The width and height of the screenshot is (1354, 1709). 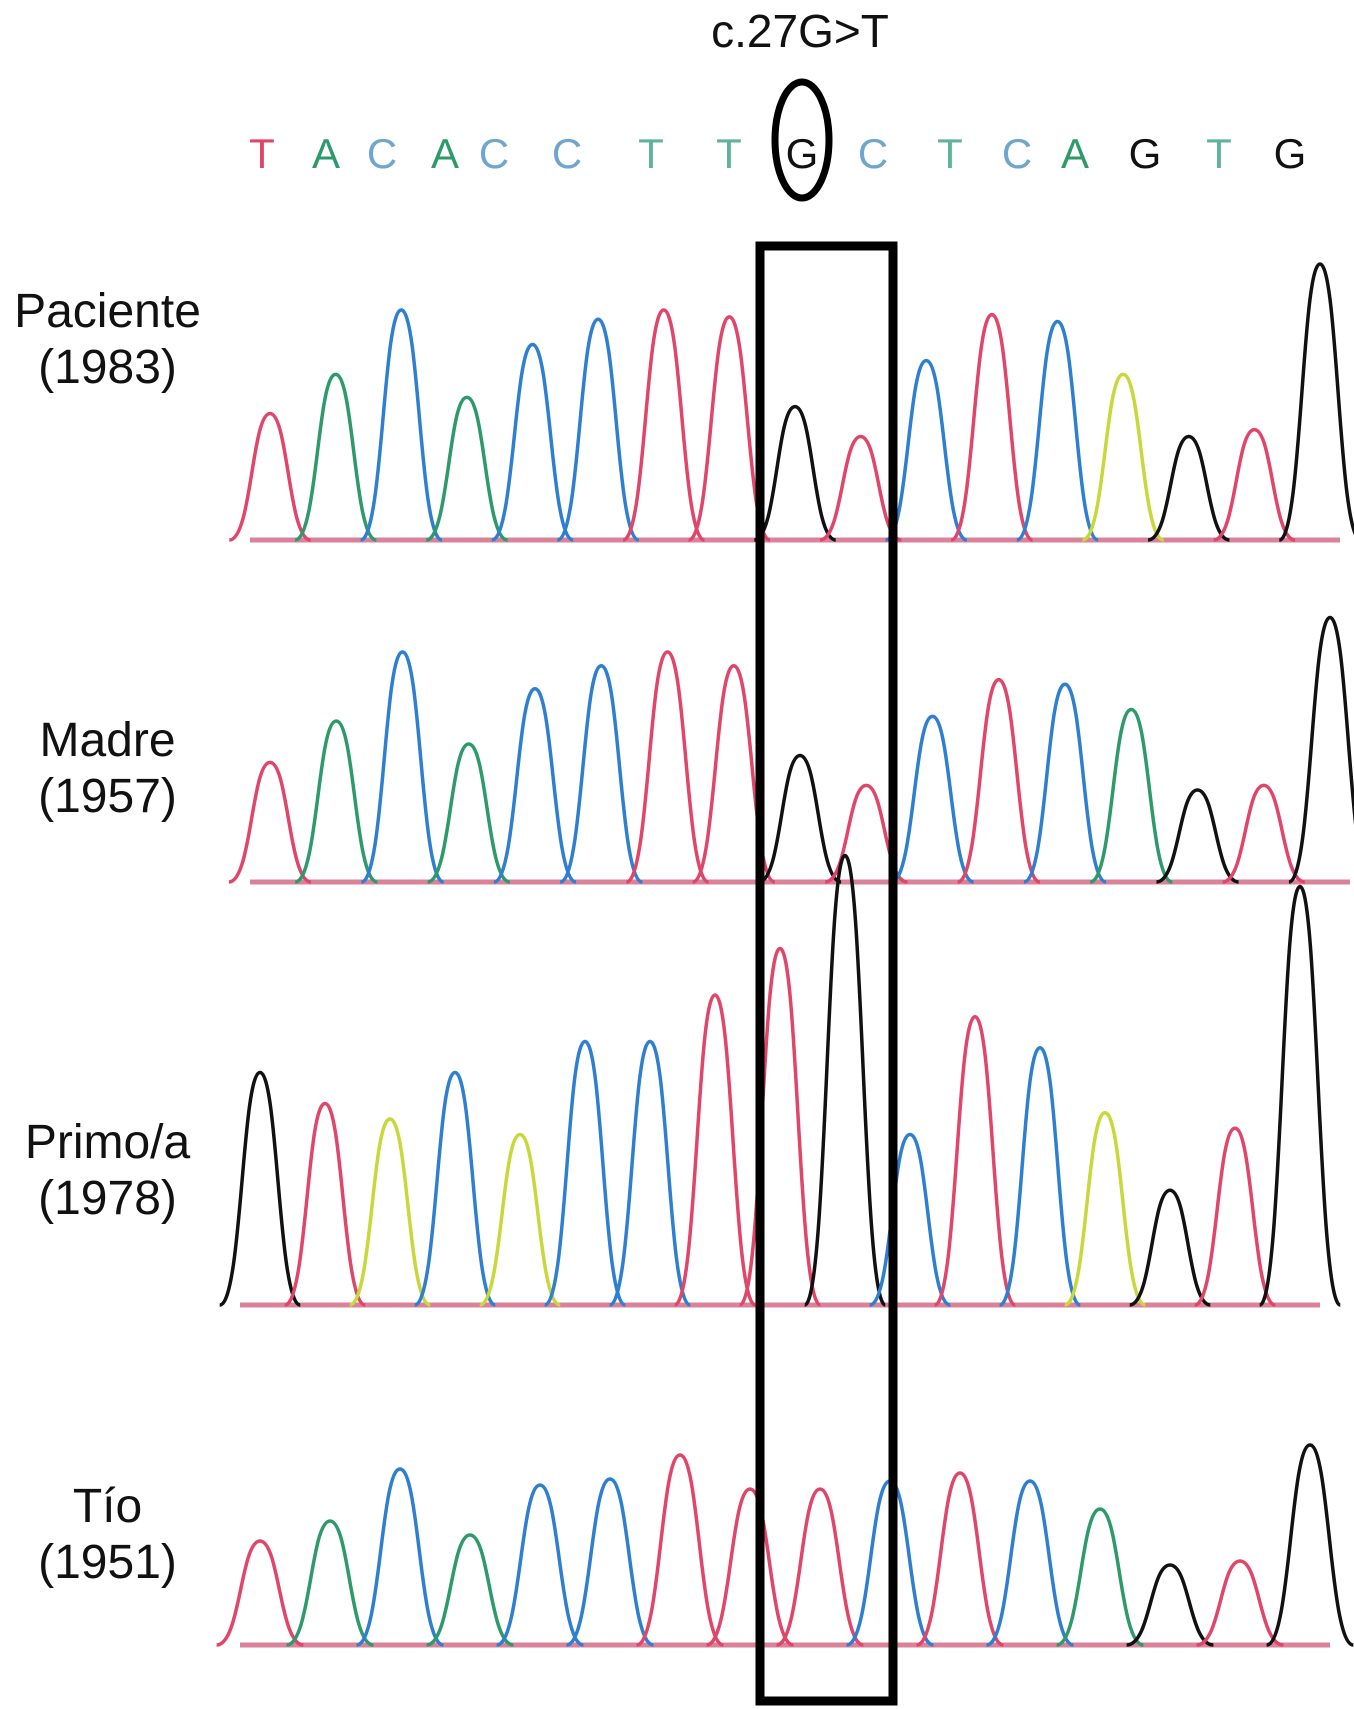 I want to click on sample-name: Madre, so click(x=107, y=740).